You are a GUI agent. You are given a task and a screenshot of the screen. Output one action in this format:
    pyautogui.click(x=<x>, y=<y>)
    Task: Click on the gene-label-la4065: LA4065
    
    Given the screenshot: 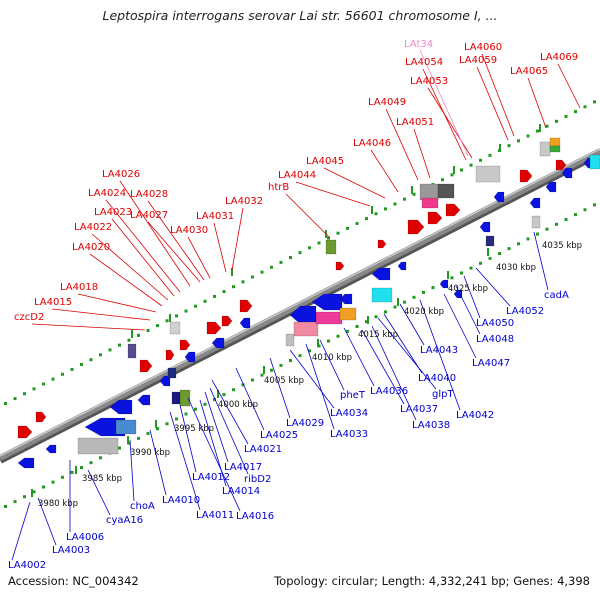 What is the action you would take?
    pyautogui.click(x=529, y=71)
    